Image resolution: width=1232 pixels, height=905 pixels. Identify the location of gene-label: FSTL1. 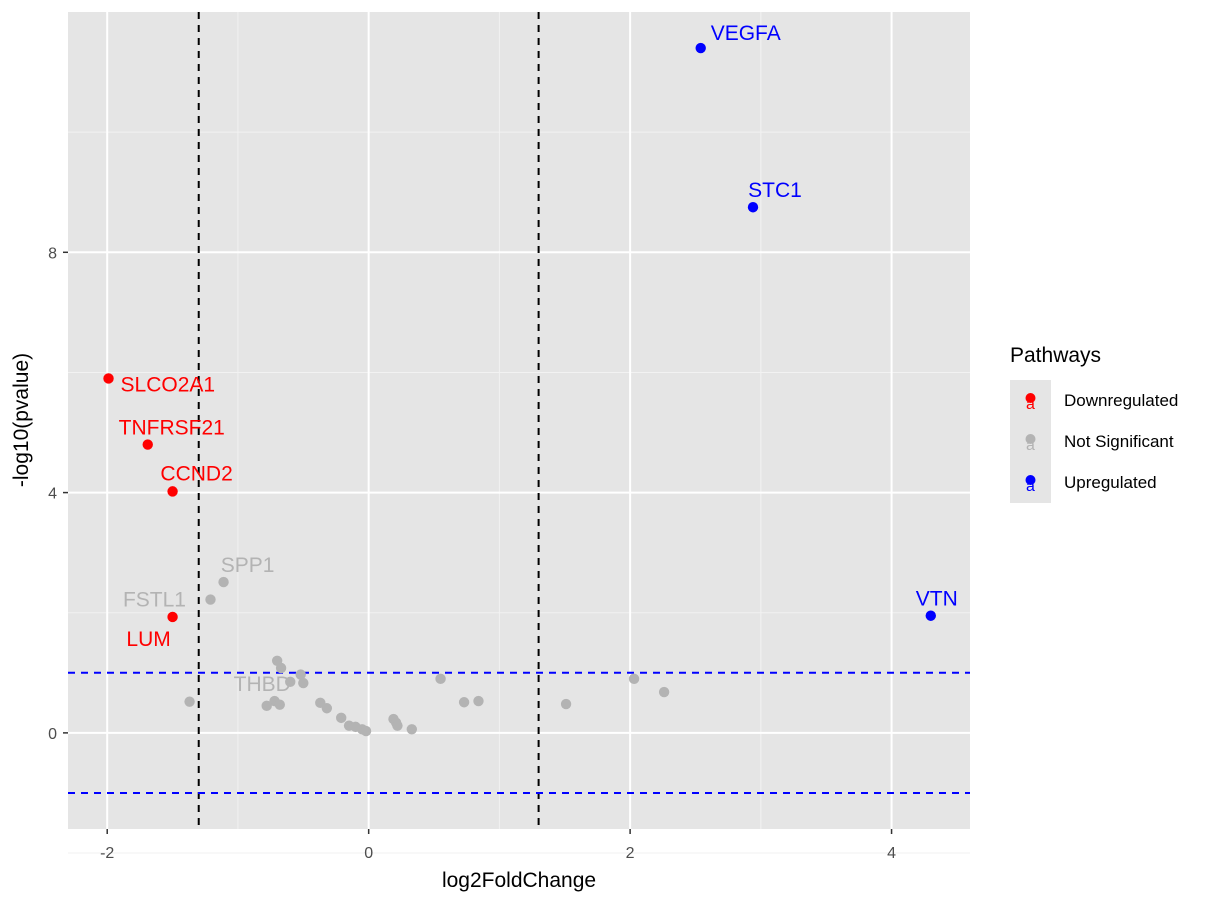
(154, 600).